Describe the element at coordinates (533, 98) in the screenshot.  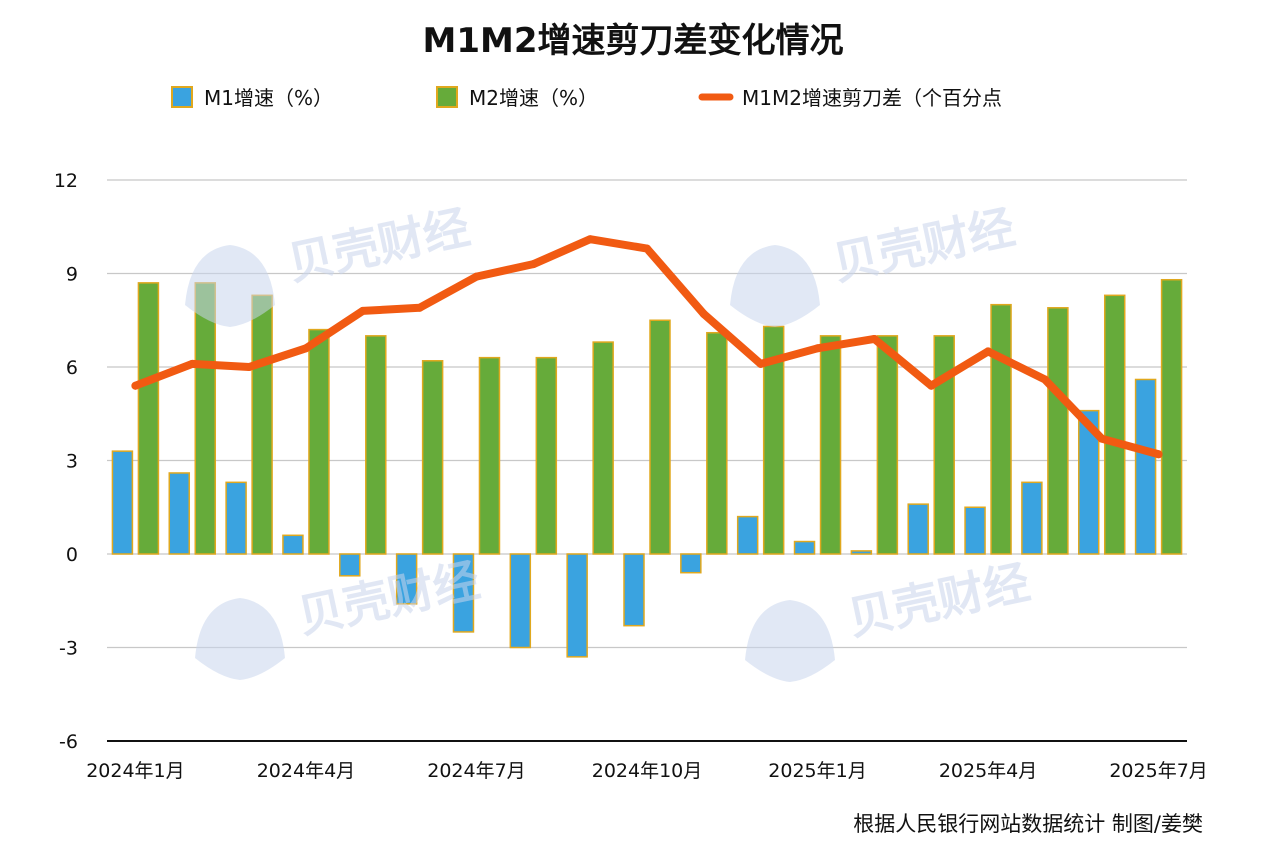
I see `legend-label-m2: M2增速（%）` at that location.